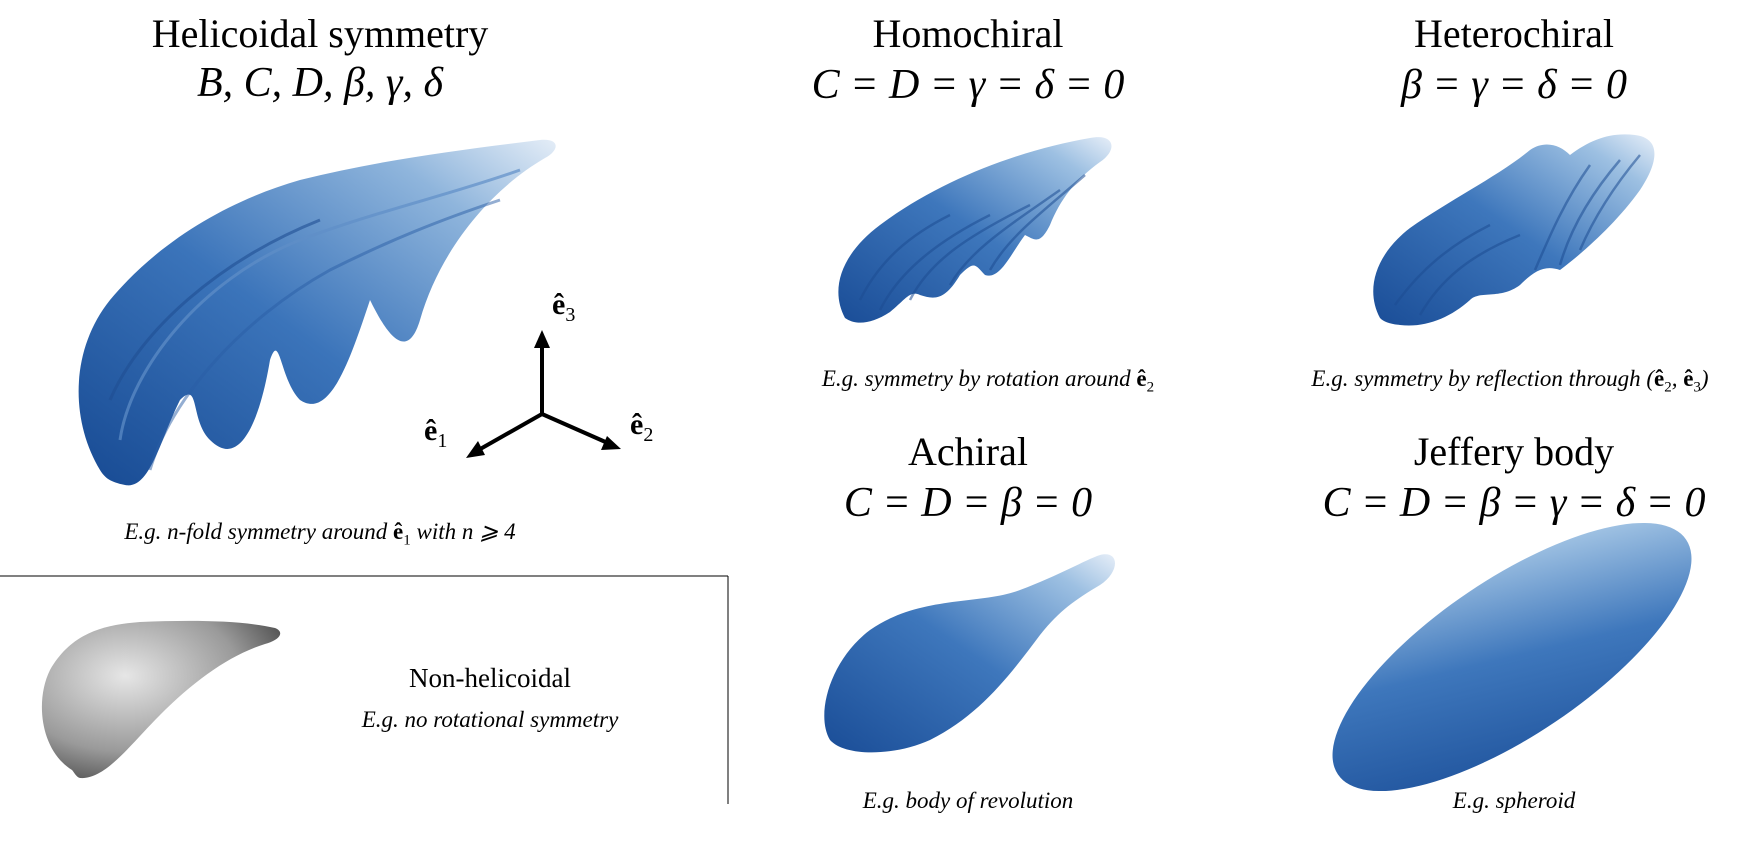 The image size is (1754, 868). I want to click on helicoidal-params: B, C, D, β, γ, δ, so click(320, 83).